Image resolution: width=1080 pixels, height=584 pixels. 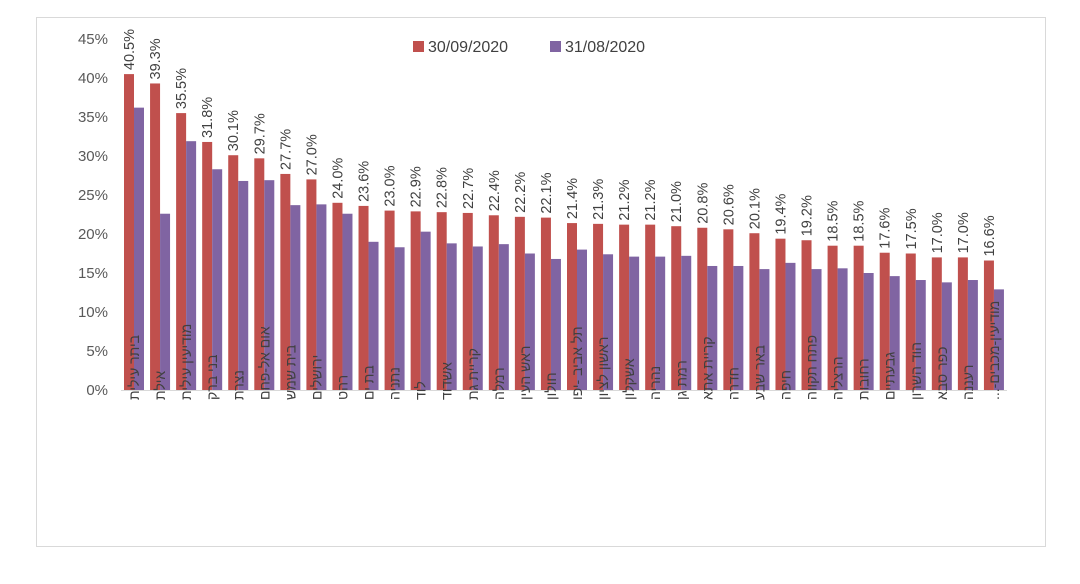 What do you see at coordinates (369, 382) in the screenshot?
I see `x-category-label: בת ים` at bounding box center [369, 382].